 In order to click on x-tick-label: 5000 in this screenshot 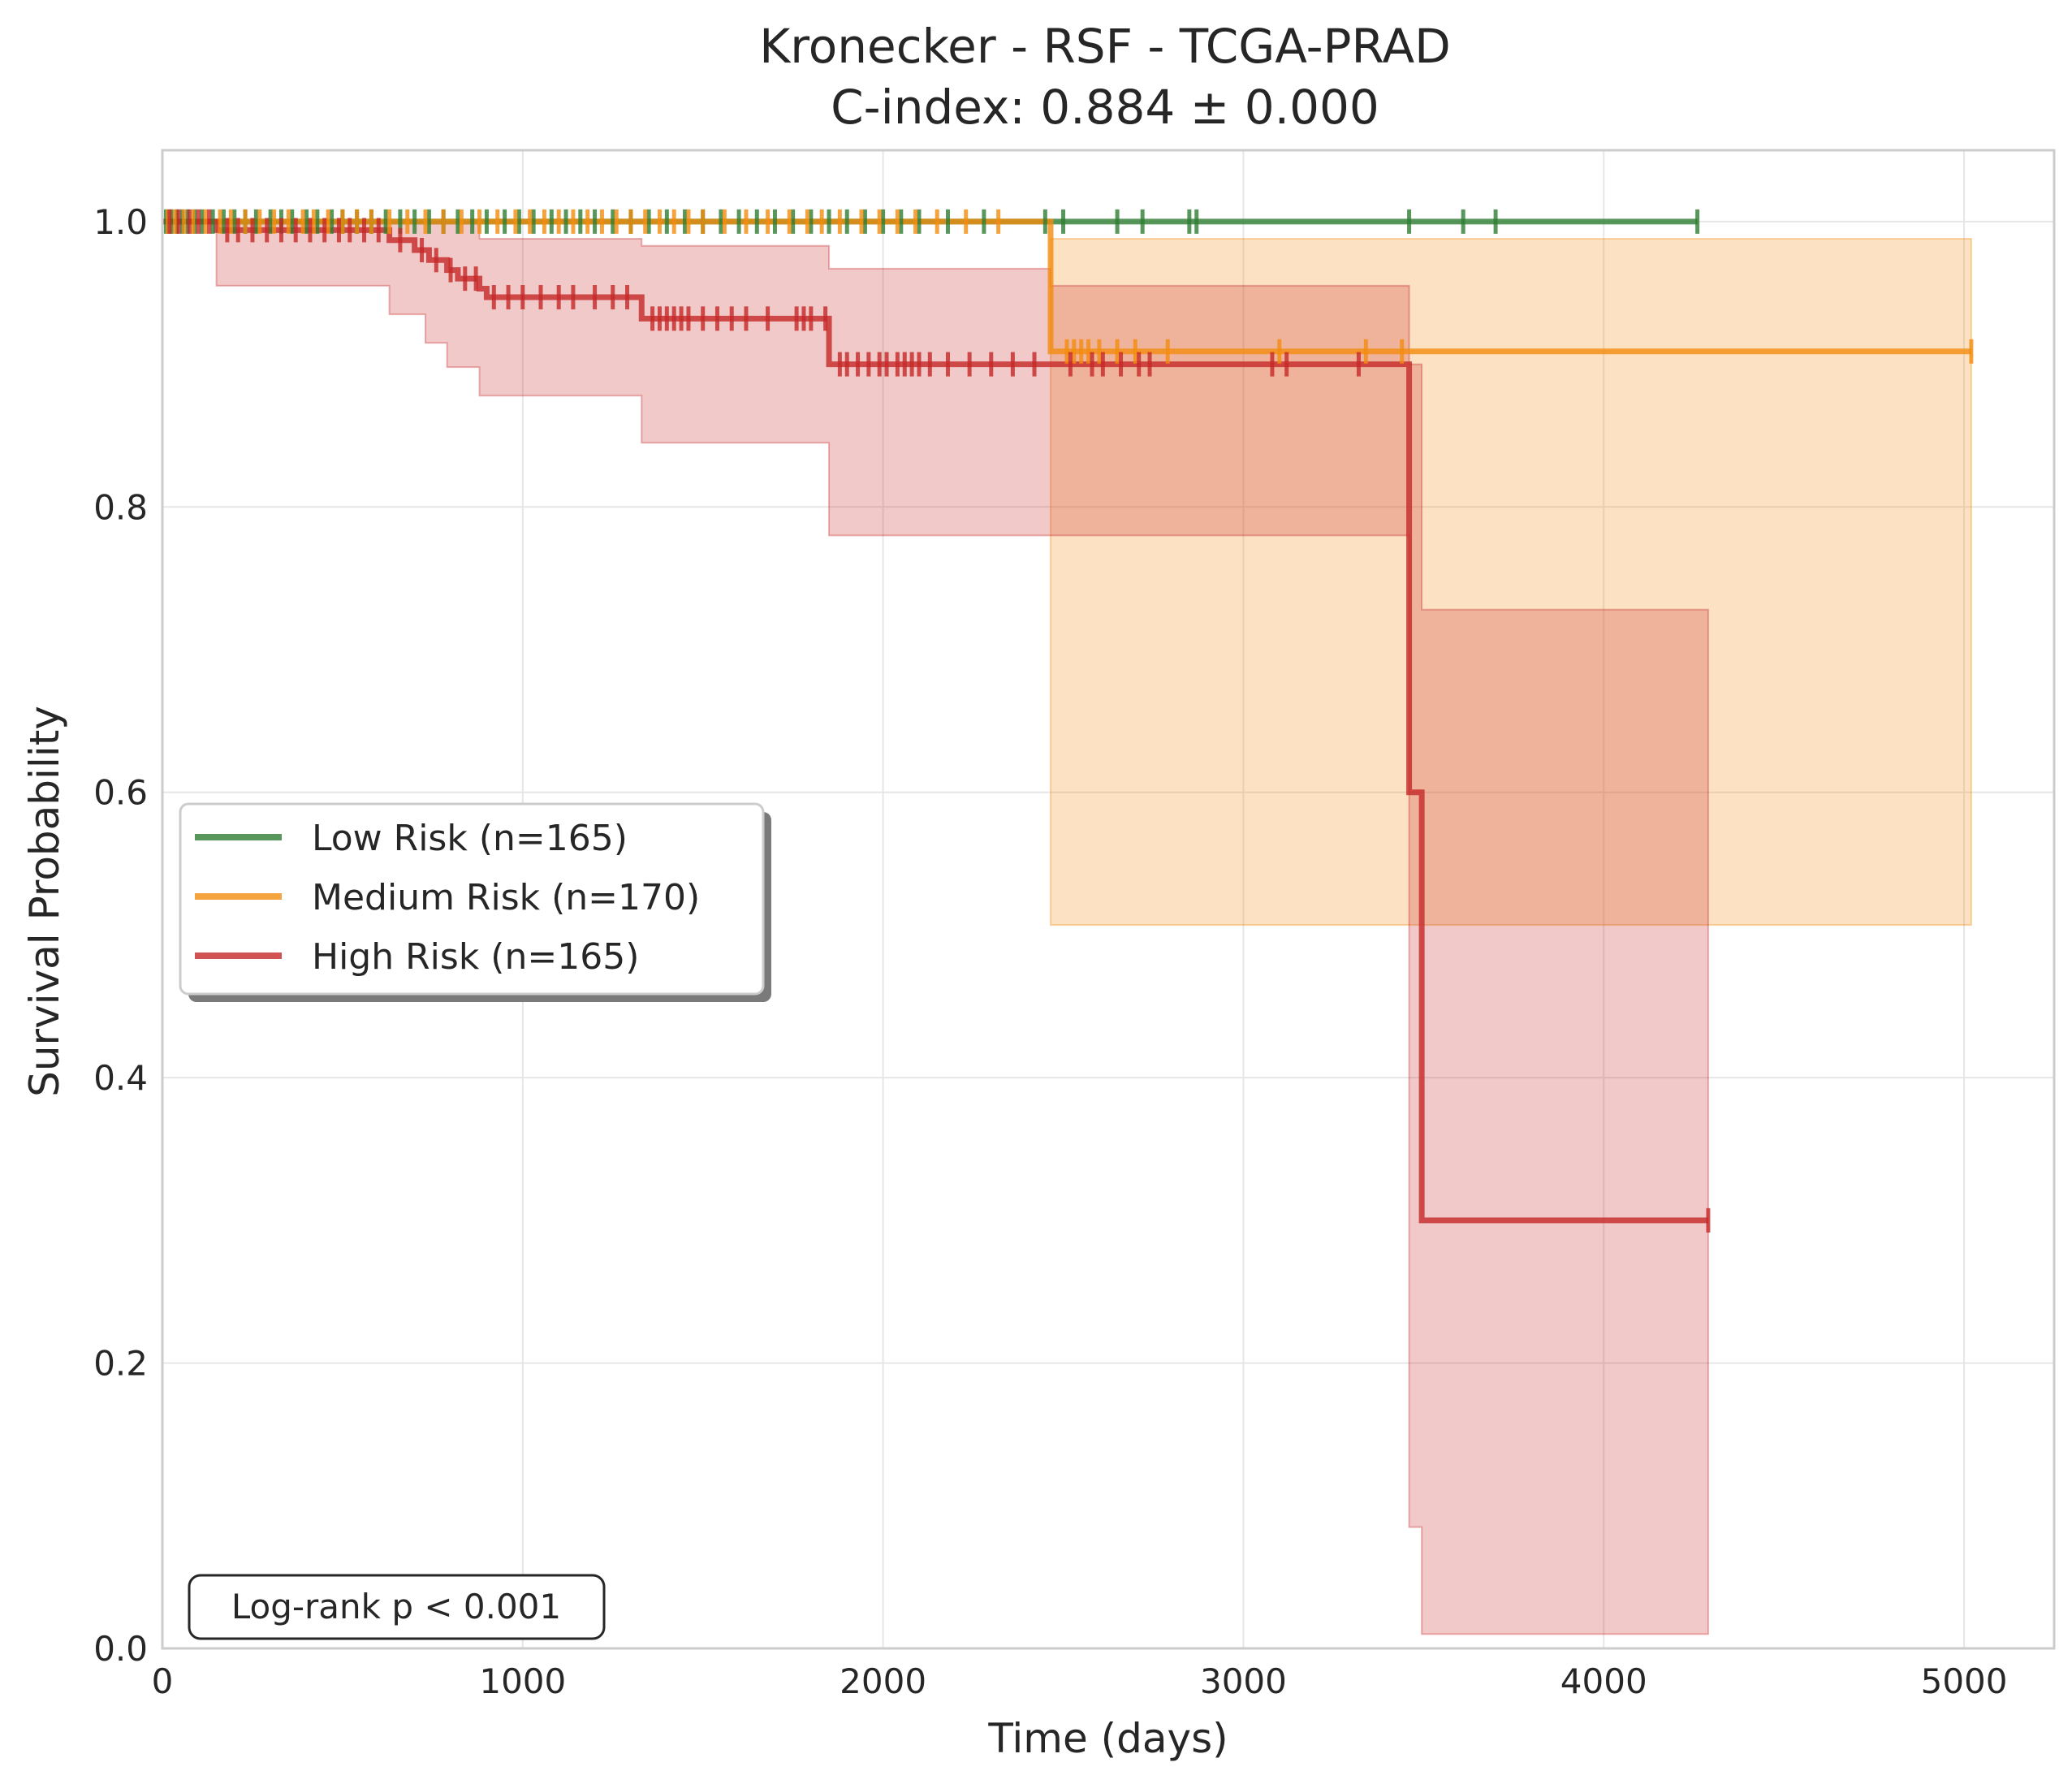, I will do `click(1964, 1681)`.